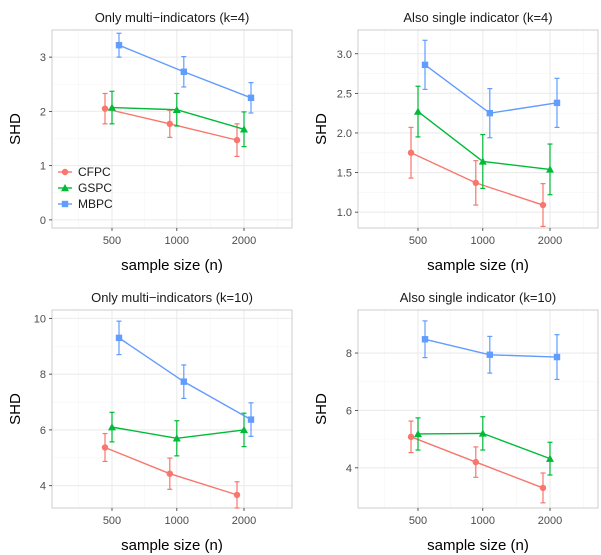 This screenshot has height=555, width=601. What do you see at coordinates (43, 167) in the screenshot?
I see `y-tick-label: 1` at bounding box center [43, 167].